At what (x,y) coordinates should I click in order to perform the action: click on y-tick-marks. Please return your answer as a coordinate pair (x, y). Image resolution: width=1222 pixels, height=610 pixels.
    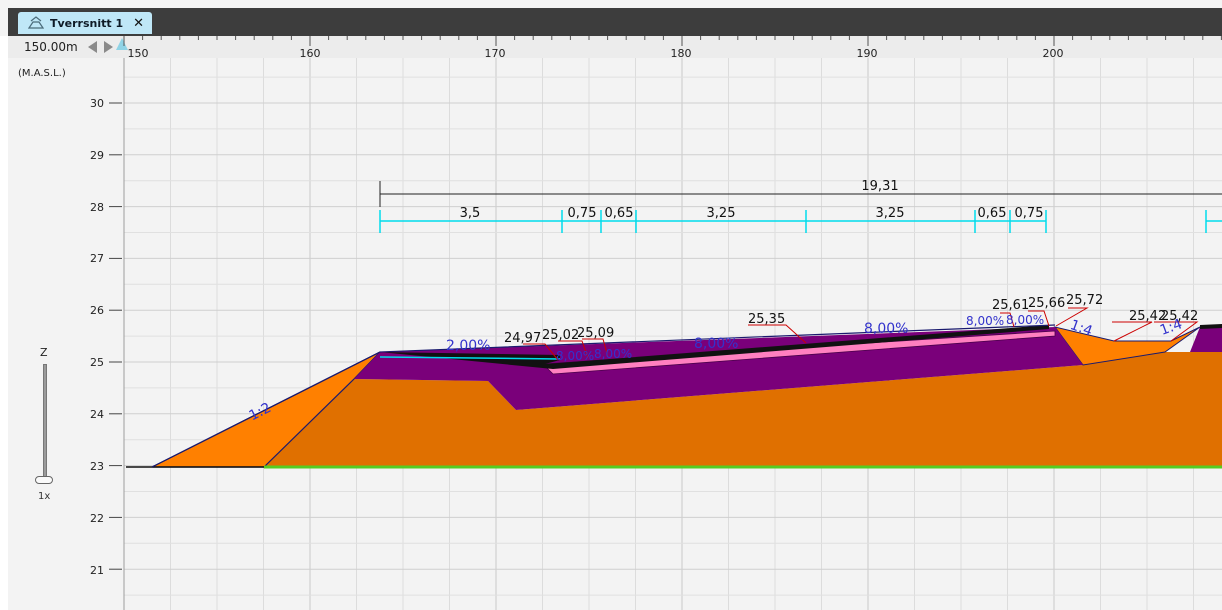
    Looking at the image, I should click on (115, 336).